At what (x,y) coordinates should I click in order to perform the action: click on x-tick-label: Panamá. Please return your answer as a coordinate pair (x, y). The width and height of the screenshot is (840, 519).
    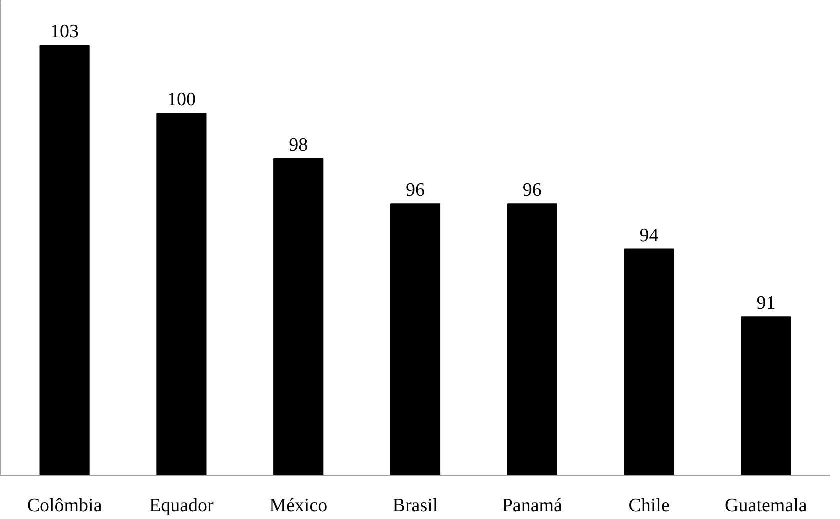
    Looking at the image, I should click on (533, 506).